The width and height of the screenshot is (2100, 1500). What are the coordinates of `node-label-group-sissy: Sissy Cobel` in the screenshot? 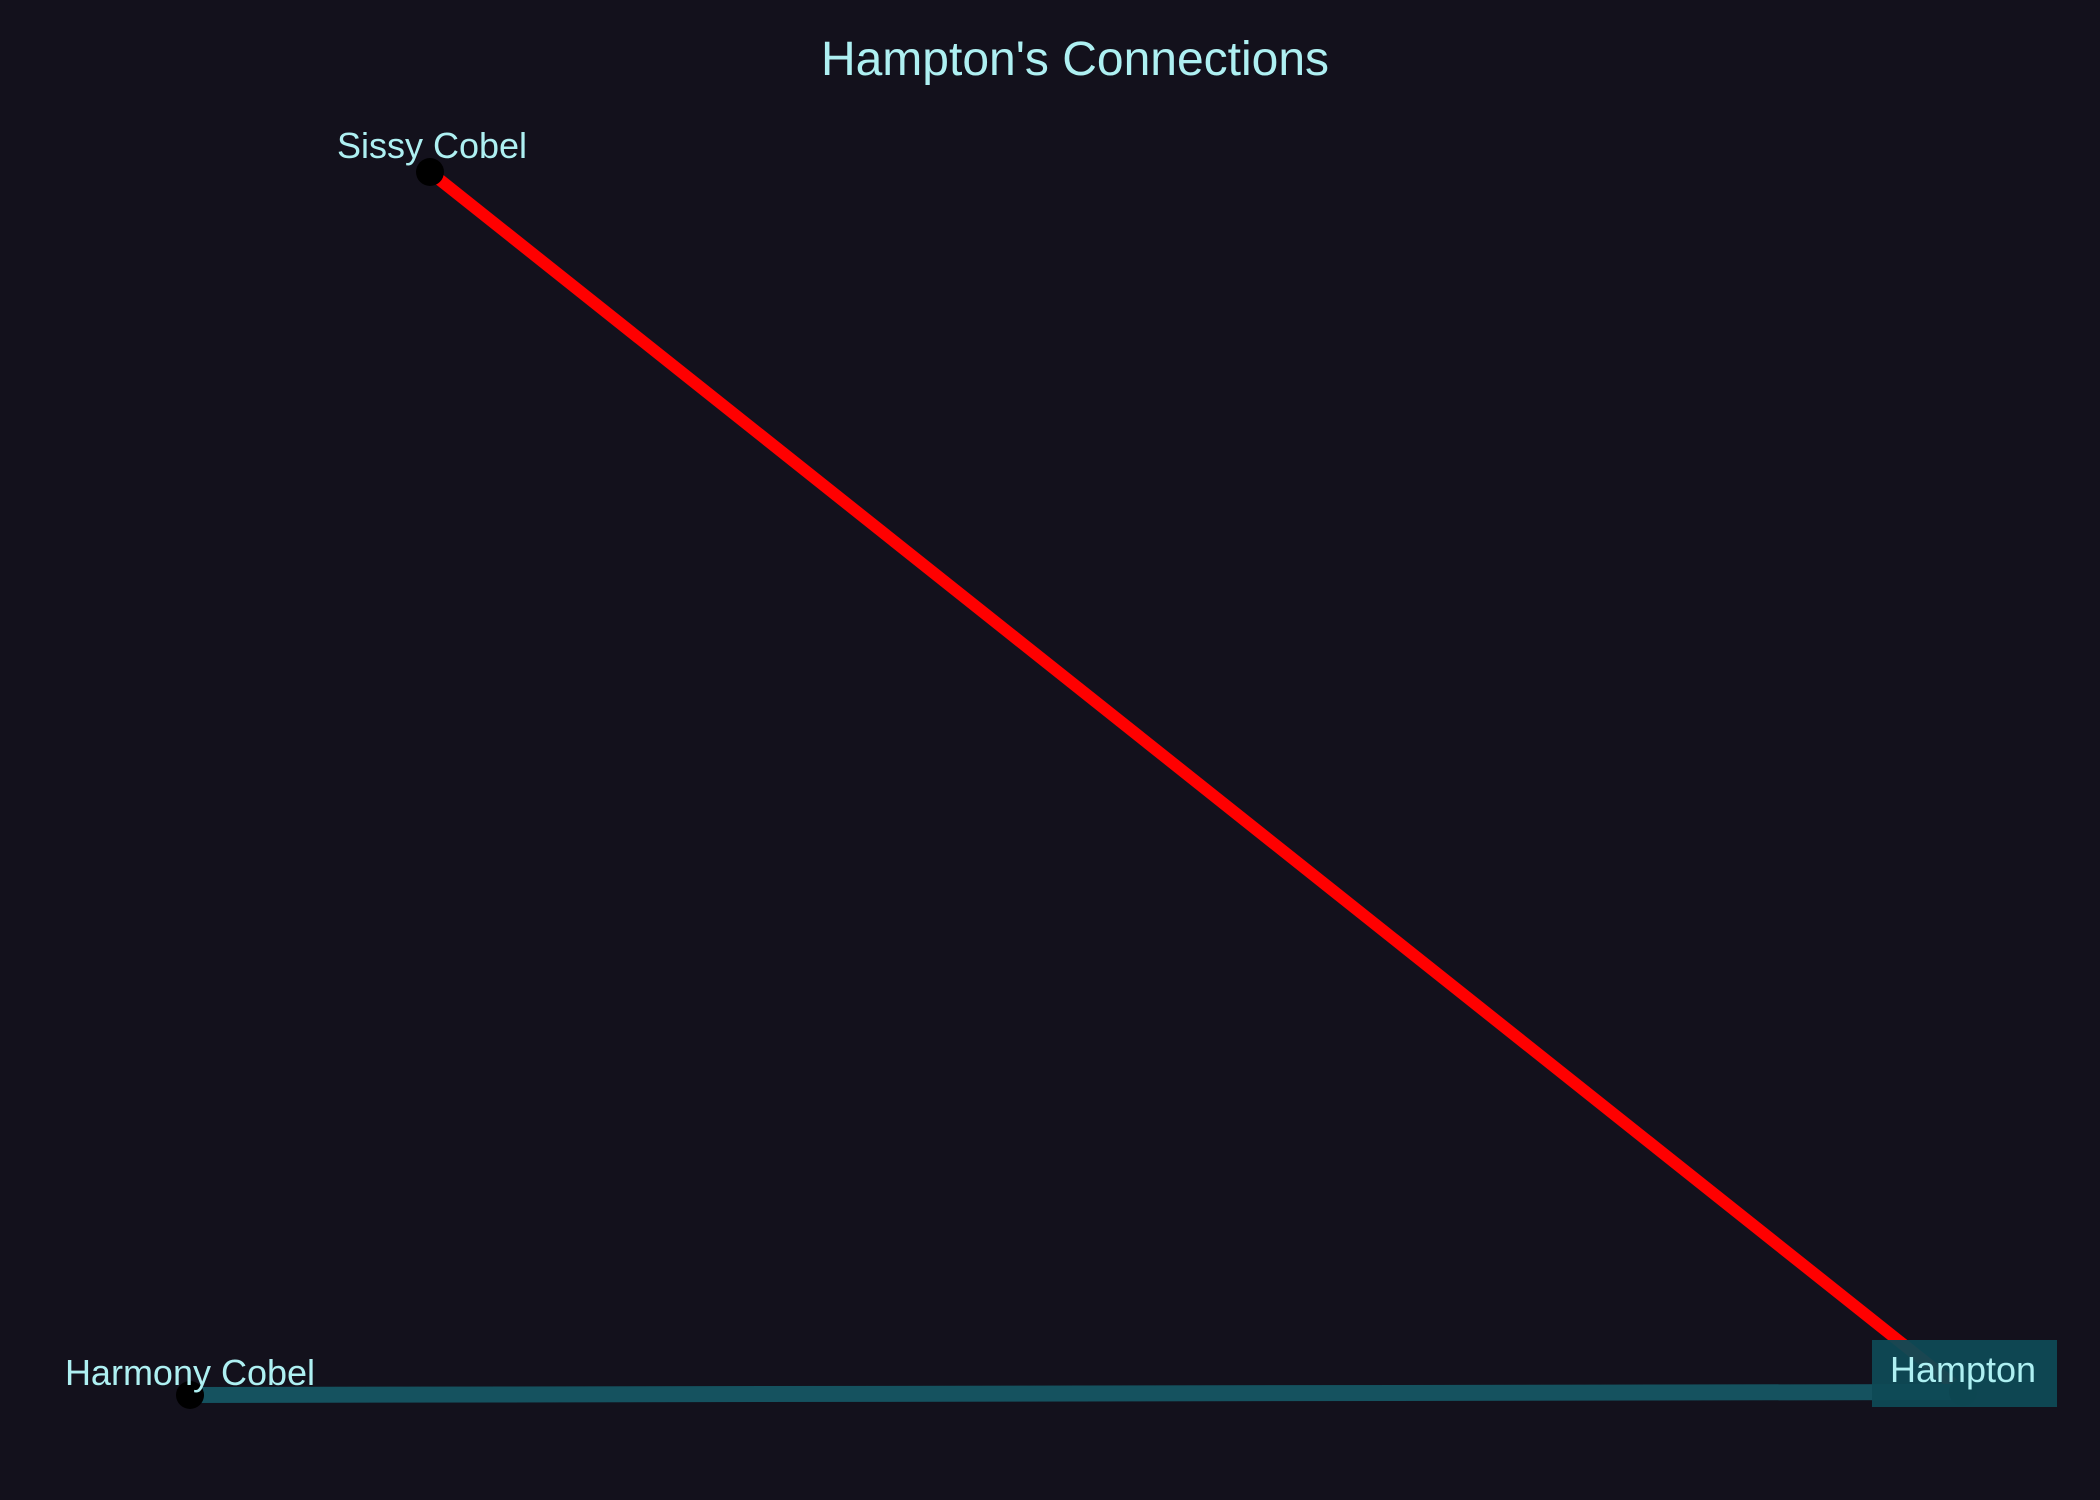 It's located at (432, 145).